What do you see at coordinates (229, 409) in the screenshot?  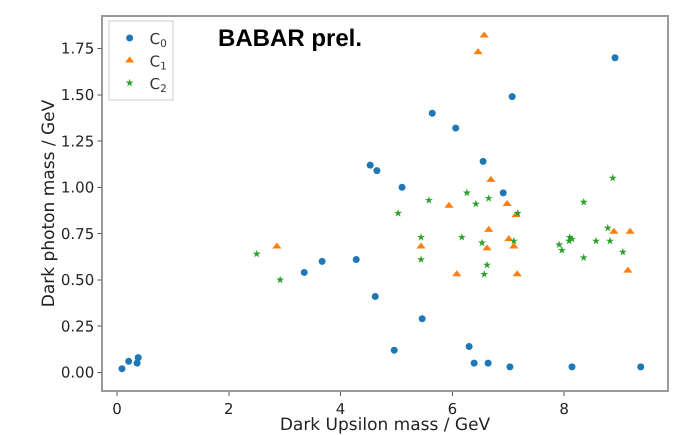 I see `x-tick-label: 2` at bounding box center [229, 409].